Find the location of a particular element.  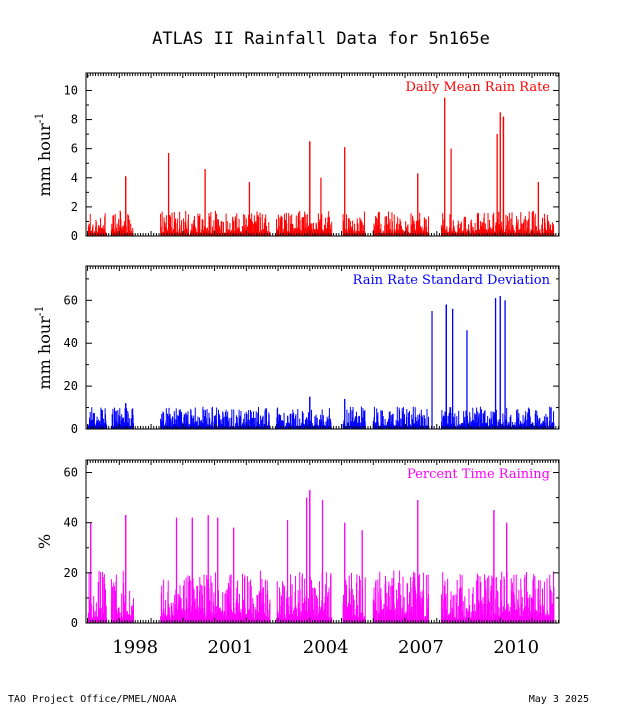

x-tick-label: 2004 is located at coordinates (326, 647).